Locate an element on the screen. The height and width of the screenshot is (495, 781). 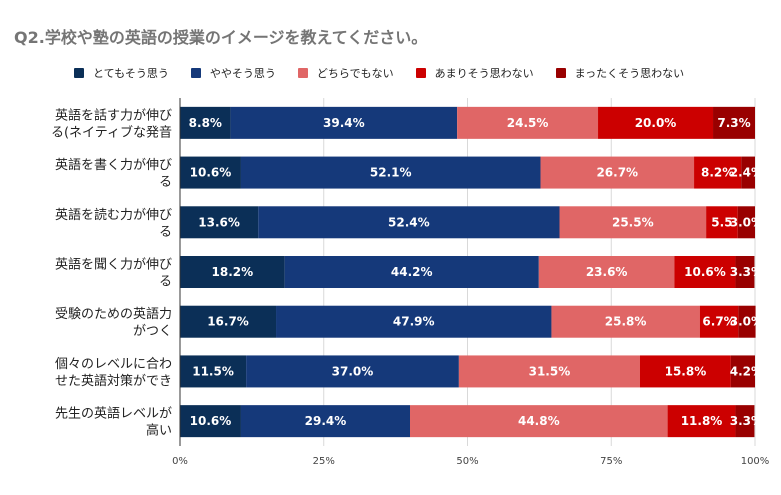
data-label: 5.5 is located at coordinates (721, 222).